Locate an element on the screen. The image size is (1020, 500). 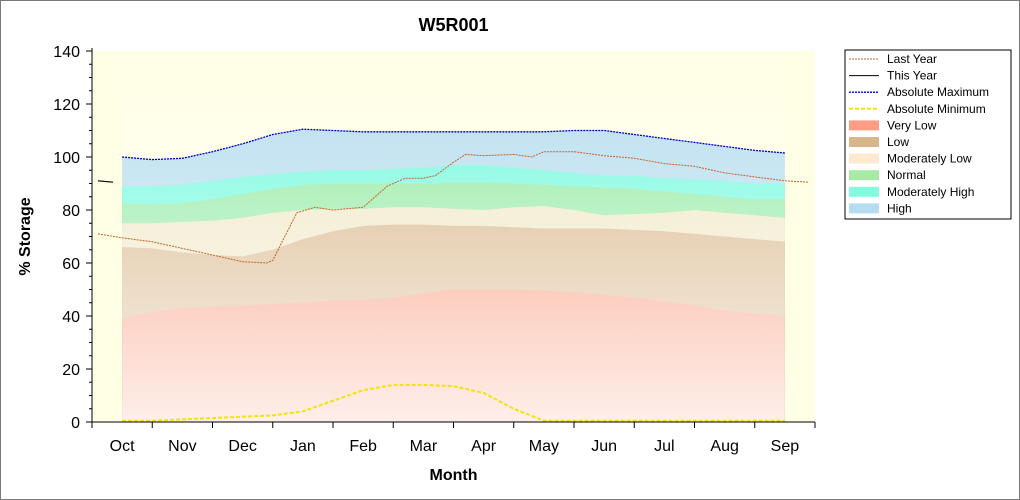
legend-normal-swatch is located at coordinates (864, 175).